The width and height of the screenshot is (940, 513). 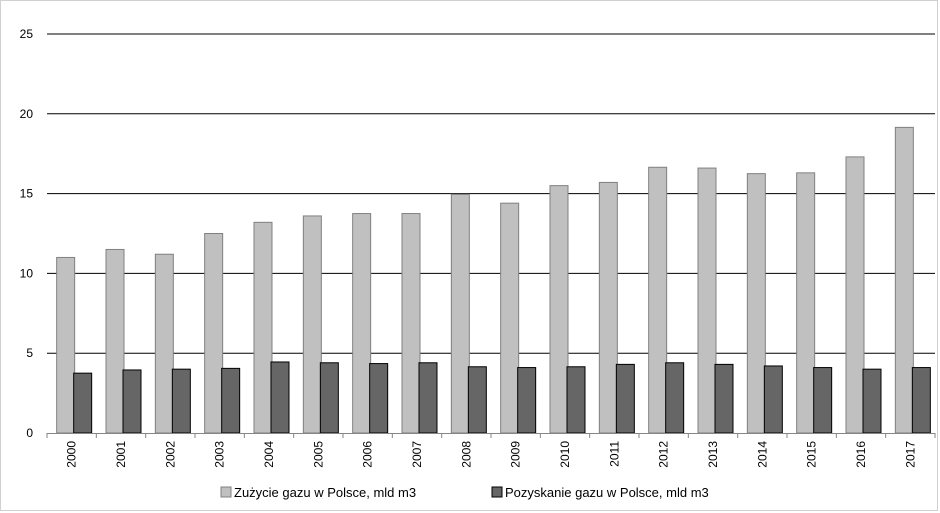 What do you see at coordinates (269, 454) in the screenshot?
I see `x-tick-label: 2004` at bounding box center [269, 454].